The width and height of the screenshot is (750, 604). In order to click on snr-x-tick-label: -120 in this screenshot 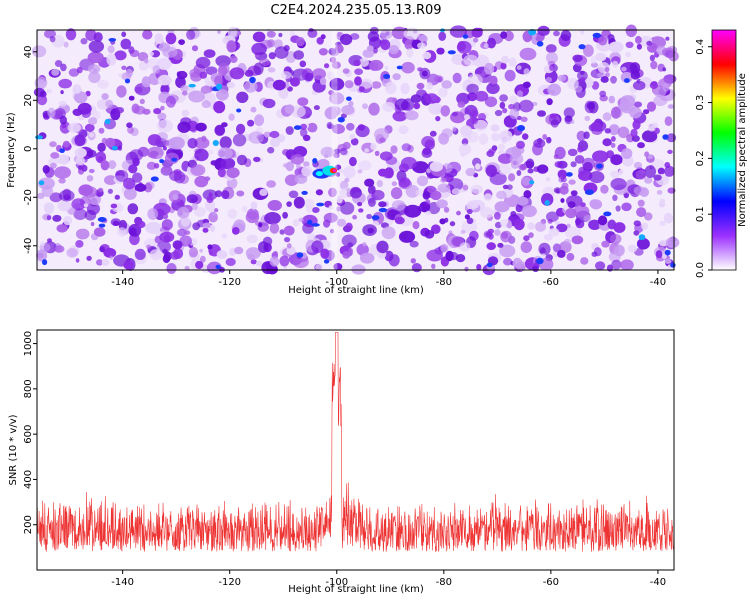, I will do `click(229, 582)`.